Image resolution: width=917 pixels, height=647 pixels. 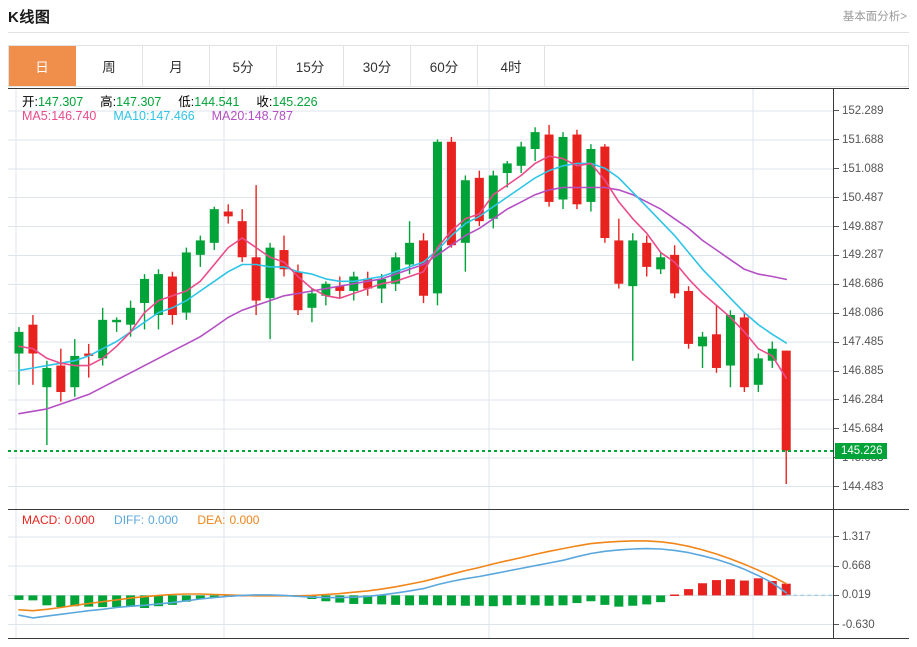 I want to click on axis-tick-label: 149.887, so click(x=863, y=226).